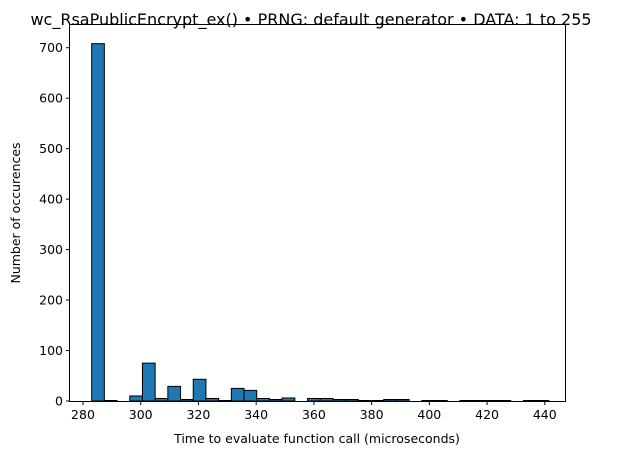 Image resolution: width=617 pixels, height=455 pixels. Describe the element at coordinates (51, 300) in the screenshot. I see `y-tick-label: 200` at that location.